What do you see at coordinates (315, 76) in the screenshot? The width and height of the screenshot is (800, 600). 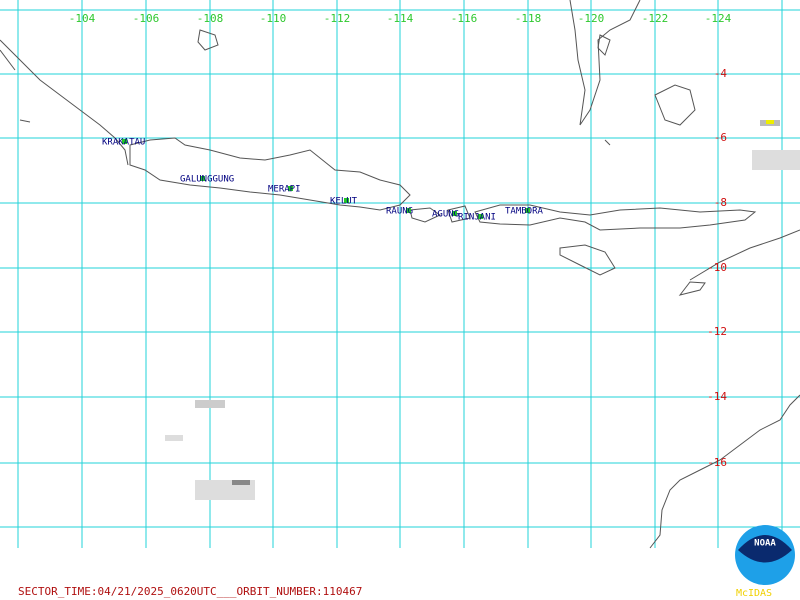 I see `coast-islands` at bounding box center [315, 76].